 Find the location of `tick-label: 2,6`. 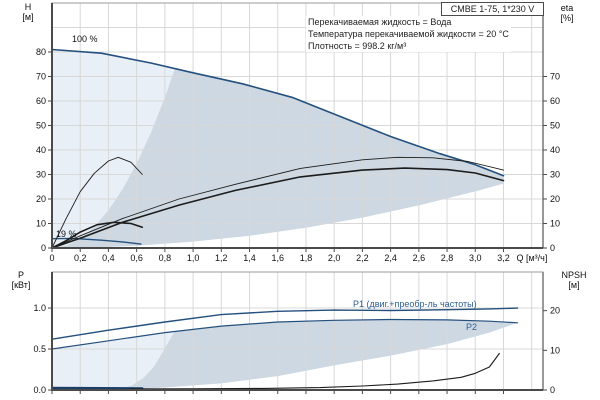

tick-label: 2,6 is located at coordinates (419, 258).